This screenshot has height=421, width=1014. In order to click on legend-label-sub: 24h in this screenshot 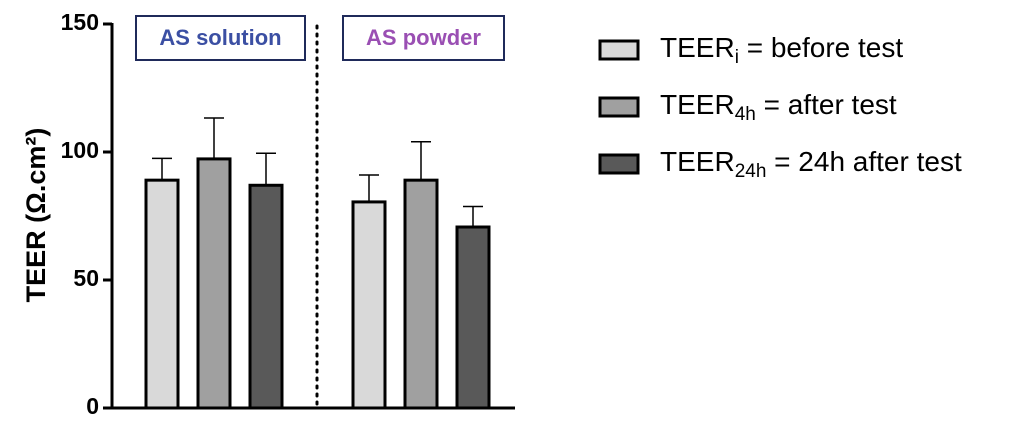, I will do `click(751, 171)`.